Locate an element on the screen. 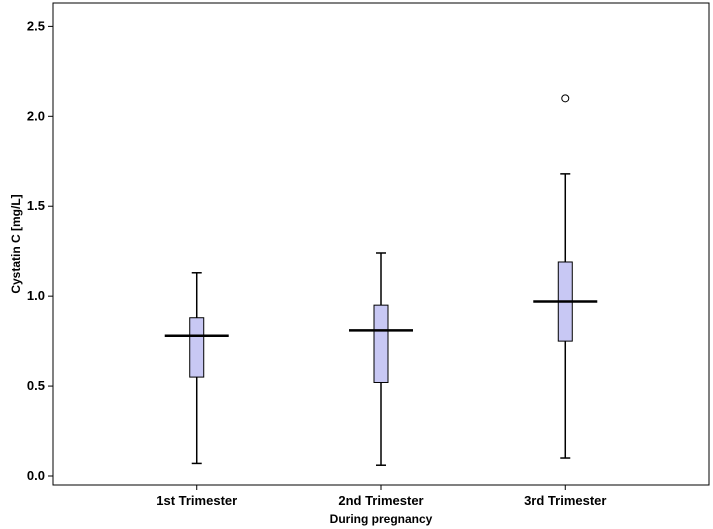 The width and height of the screenshot is (713, 529). x-axis: 1st Trimester 2nd Trimester 3rd Trimester is located at coordinates (381, 496).